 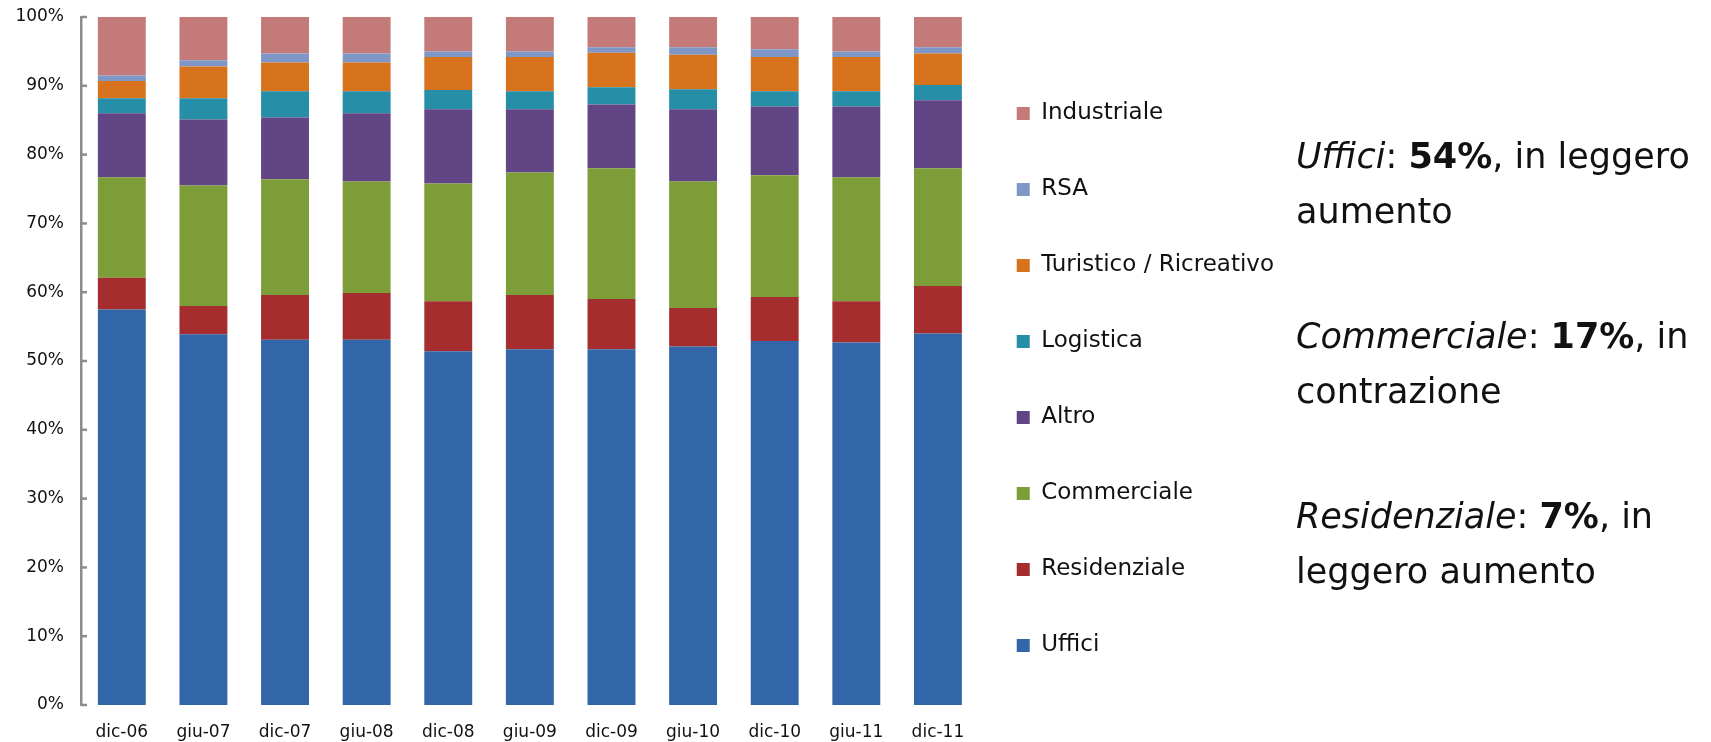 What do you see at coordinates (45, 290) in the screenshot?
I see `y-tick-label: 60%` at bounding box center [45, 290].